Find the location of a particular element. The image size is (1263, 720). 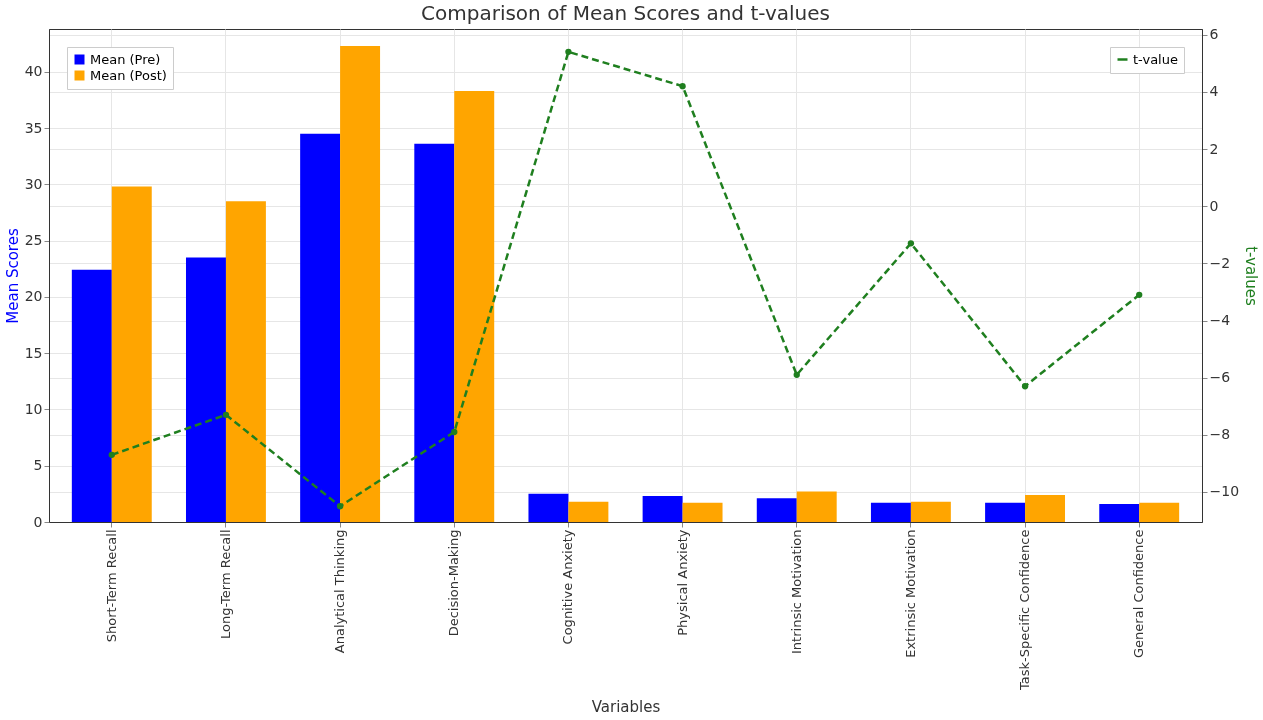

y2-tick-label: 4 is located at coordinates (1214, 91).